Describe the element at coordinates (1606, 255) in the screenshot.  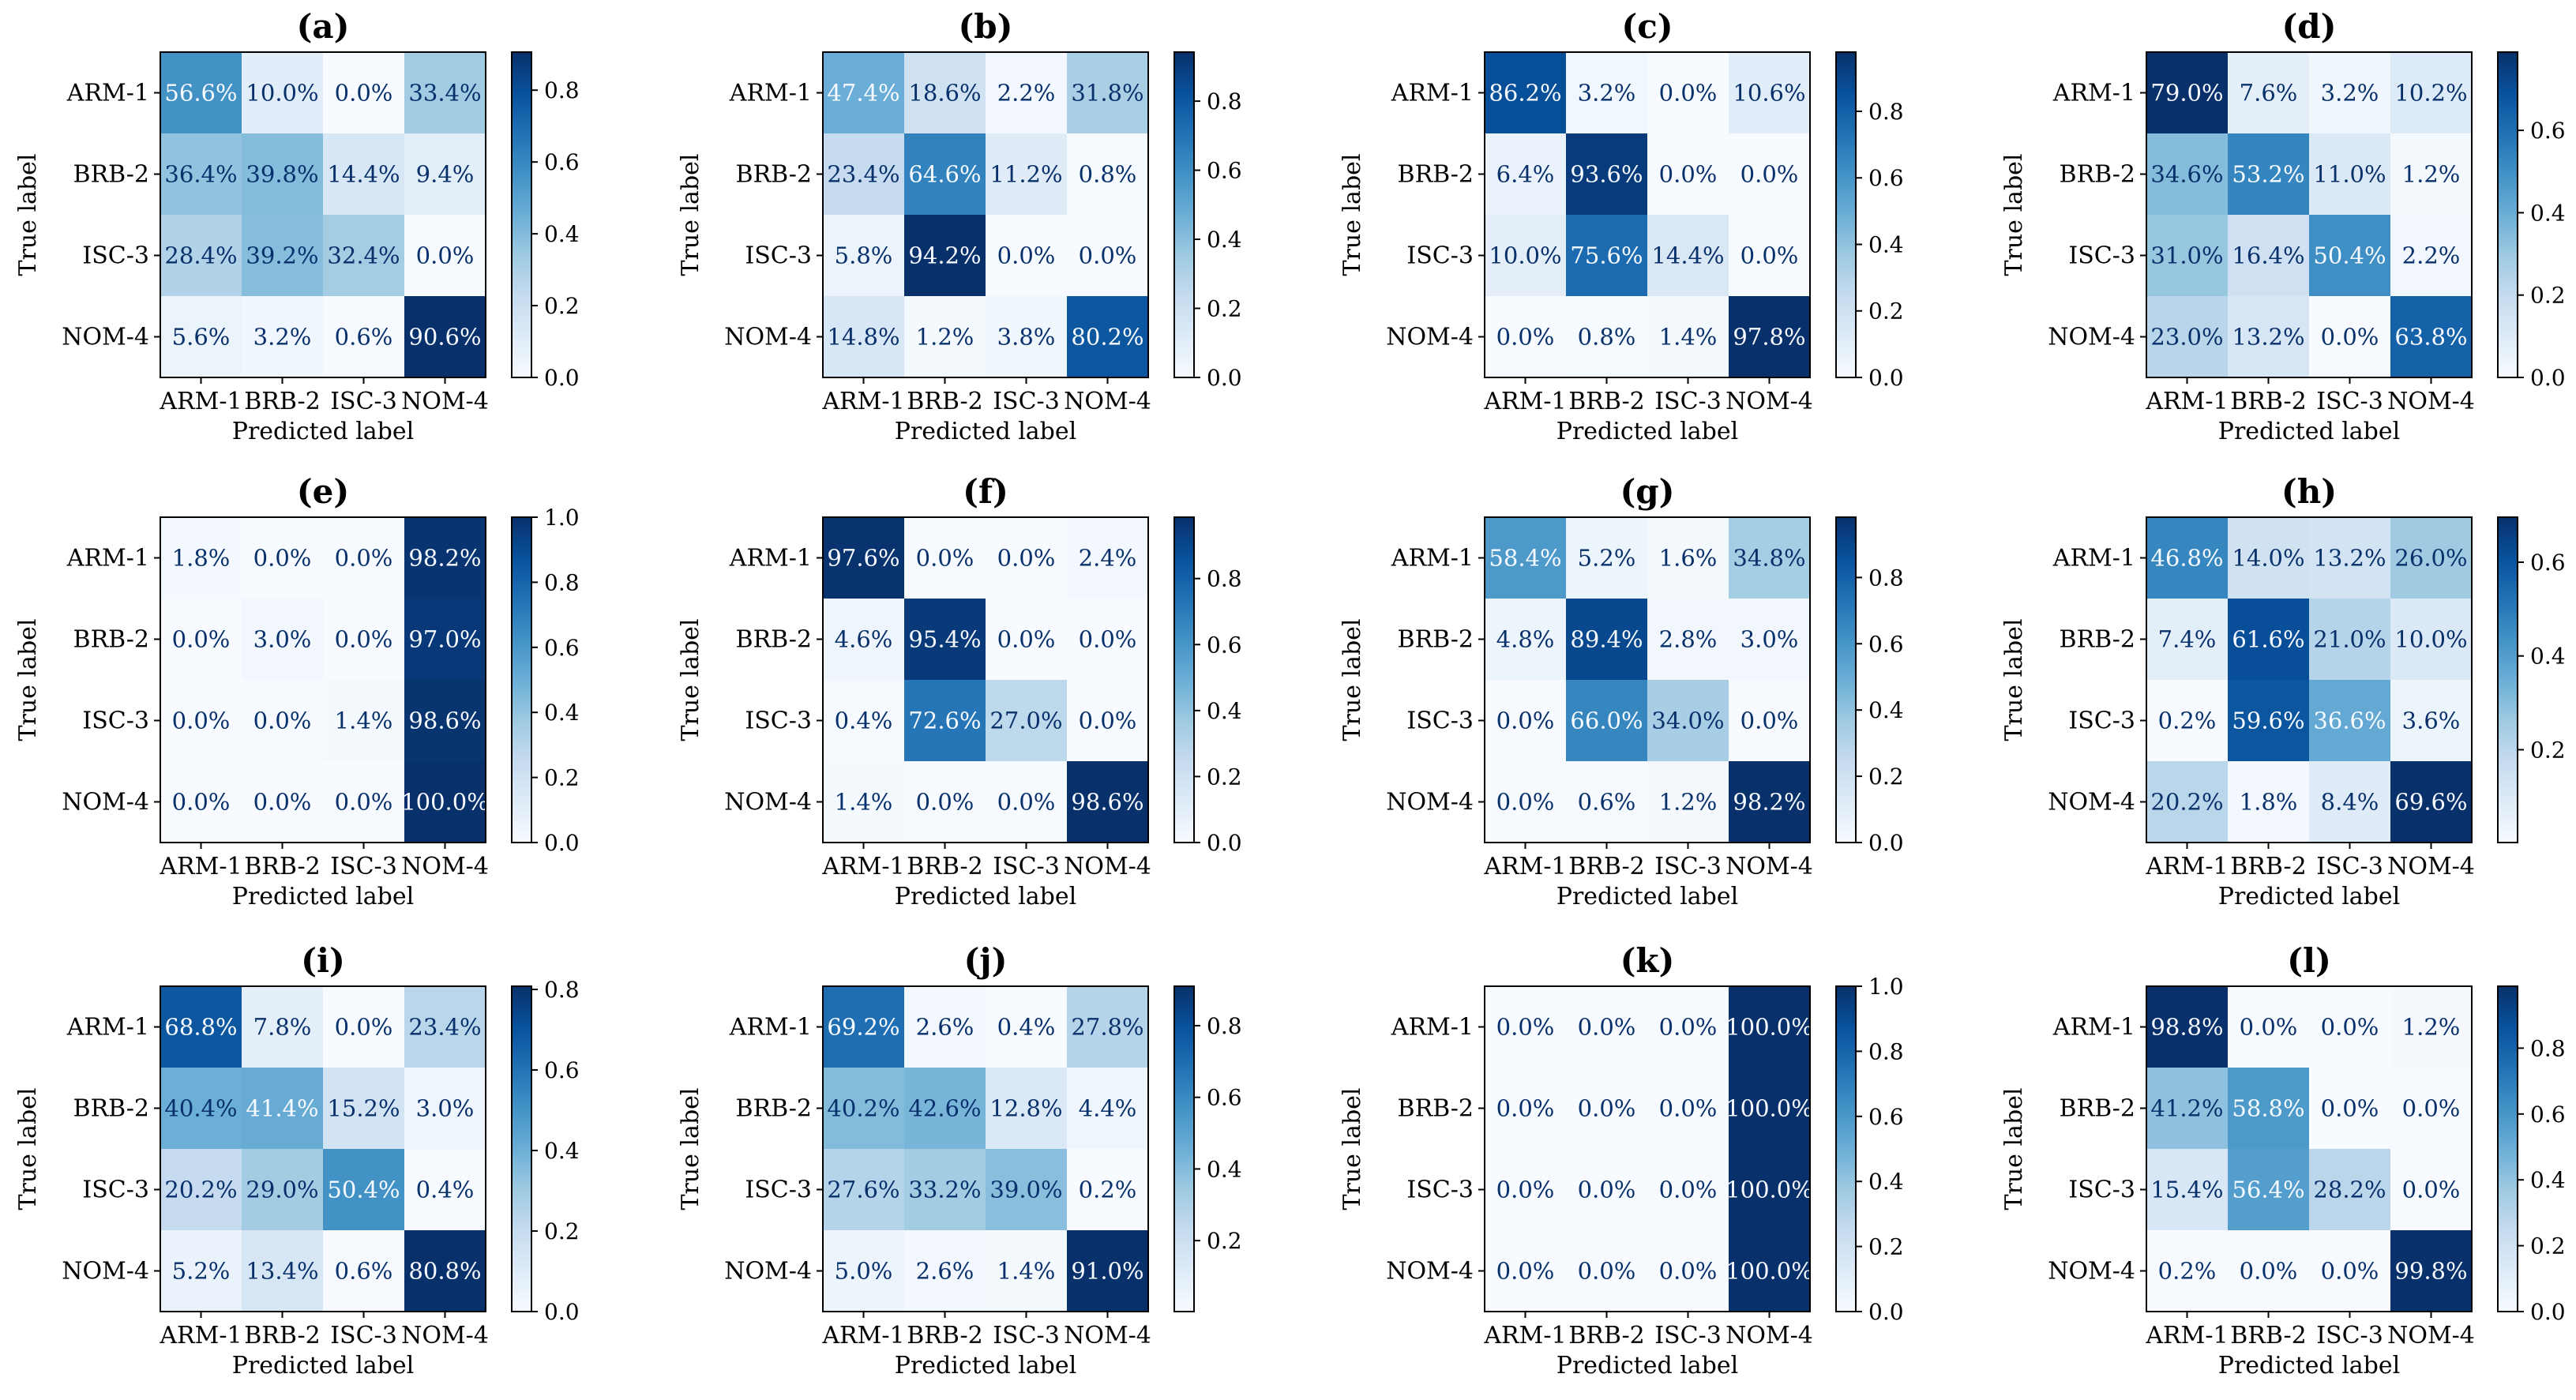
I see `cell-value: 75.6%` at that location.